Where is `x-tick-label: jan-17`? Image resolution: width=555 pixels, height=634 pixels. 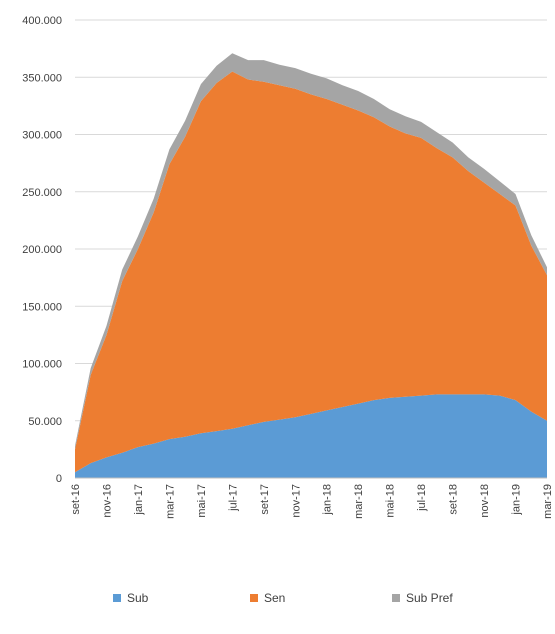 x-tick-label: jan-17 is located at coordinates (139, 500).